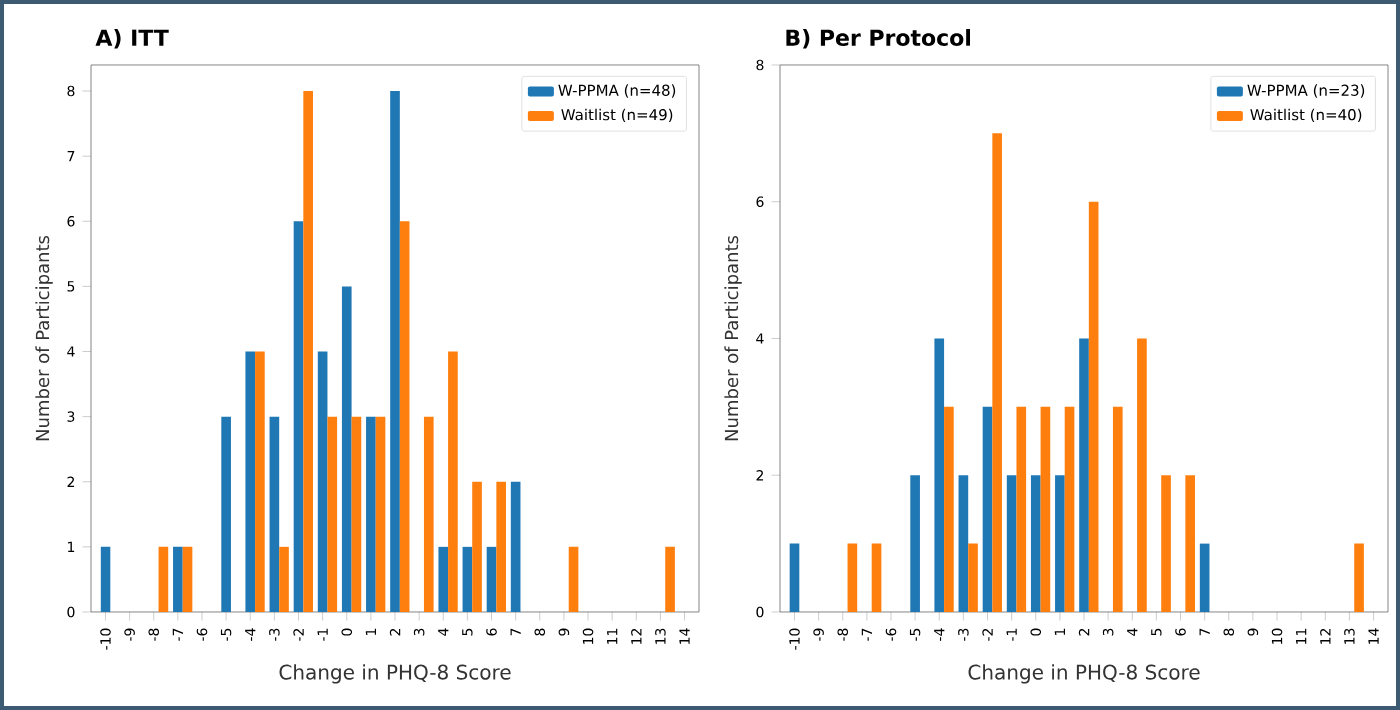 The image size is (1400, 710). What do you see at coordinates (612, 636) in the screenshot?
I see `x-tick-label: 11` at bounding box center [612, 636].